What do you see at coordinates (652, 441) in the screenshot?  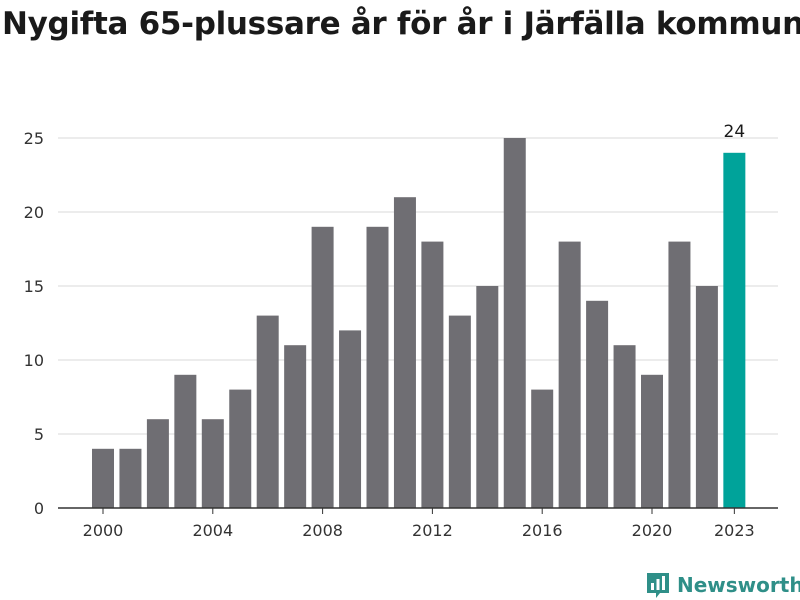 I see `bar-2020` at bounding box center [652, 441].